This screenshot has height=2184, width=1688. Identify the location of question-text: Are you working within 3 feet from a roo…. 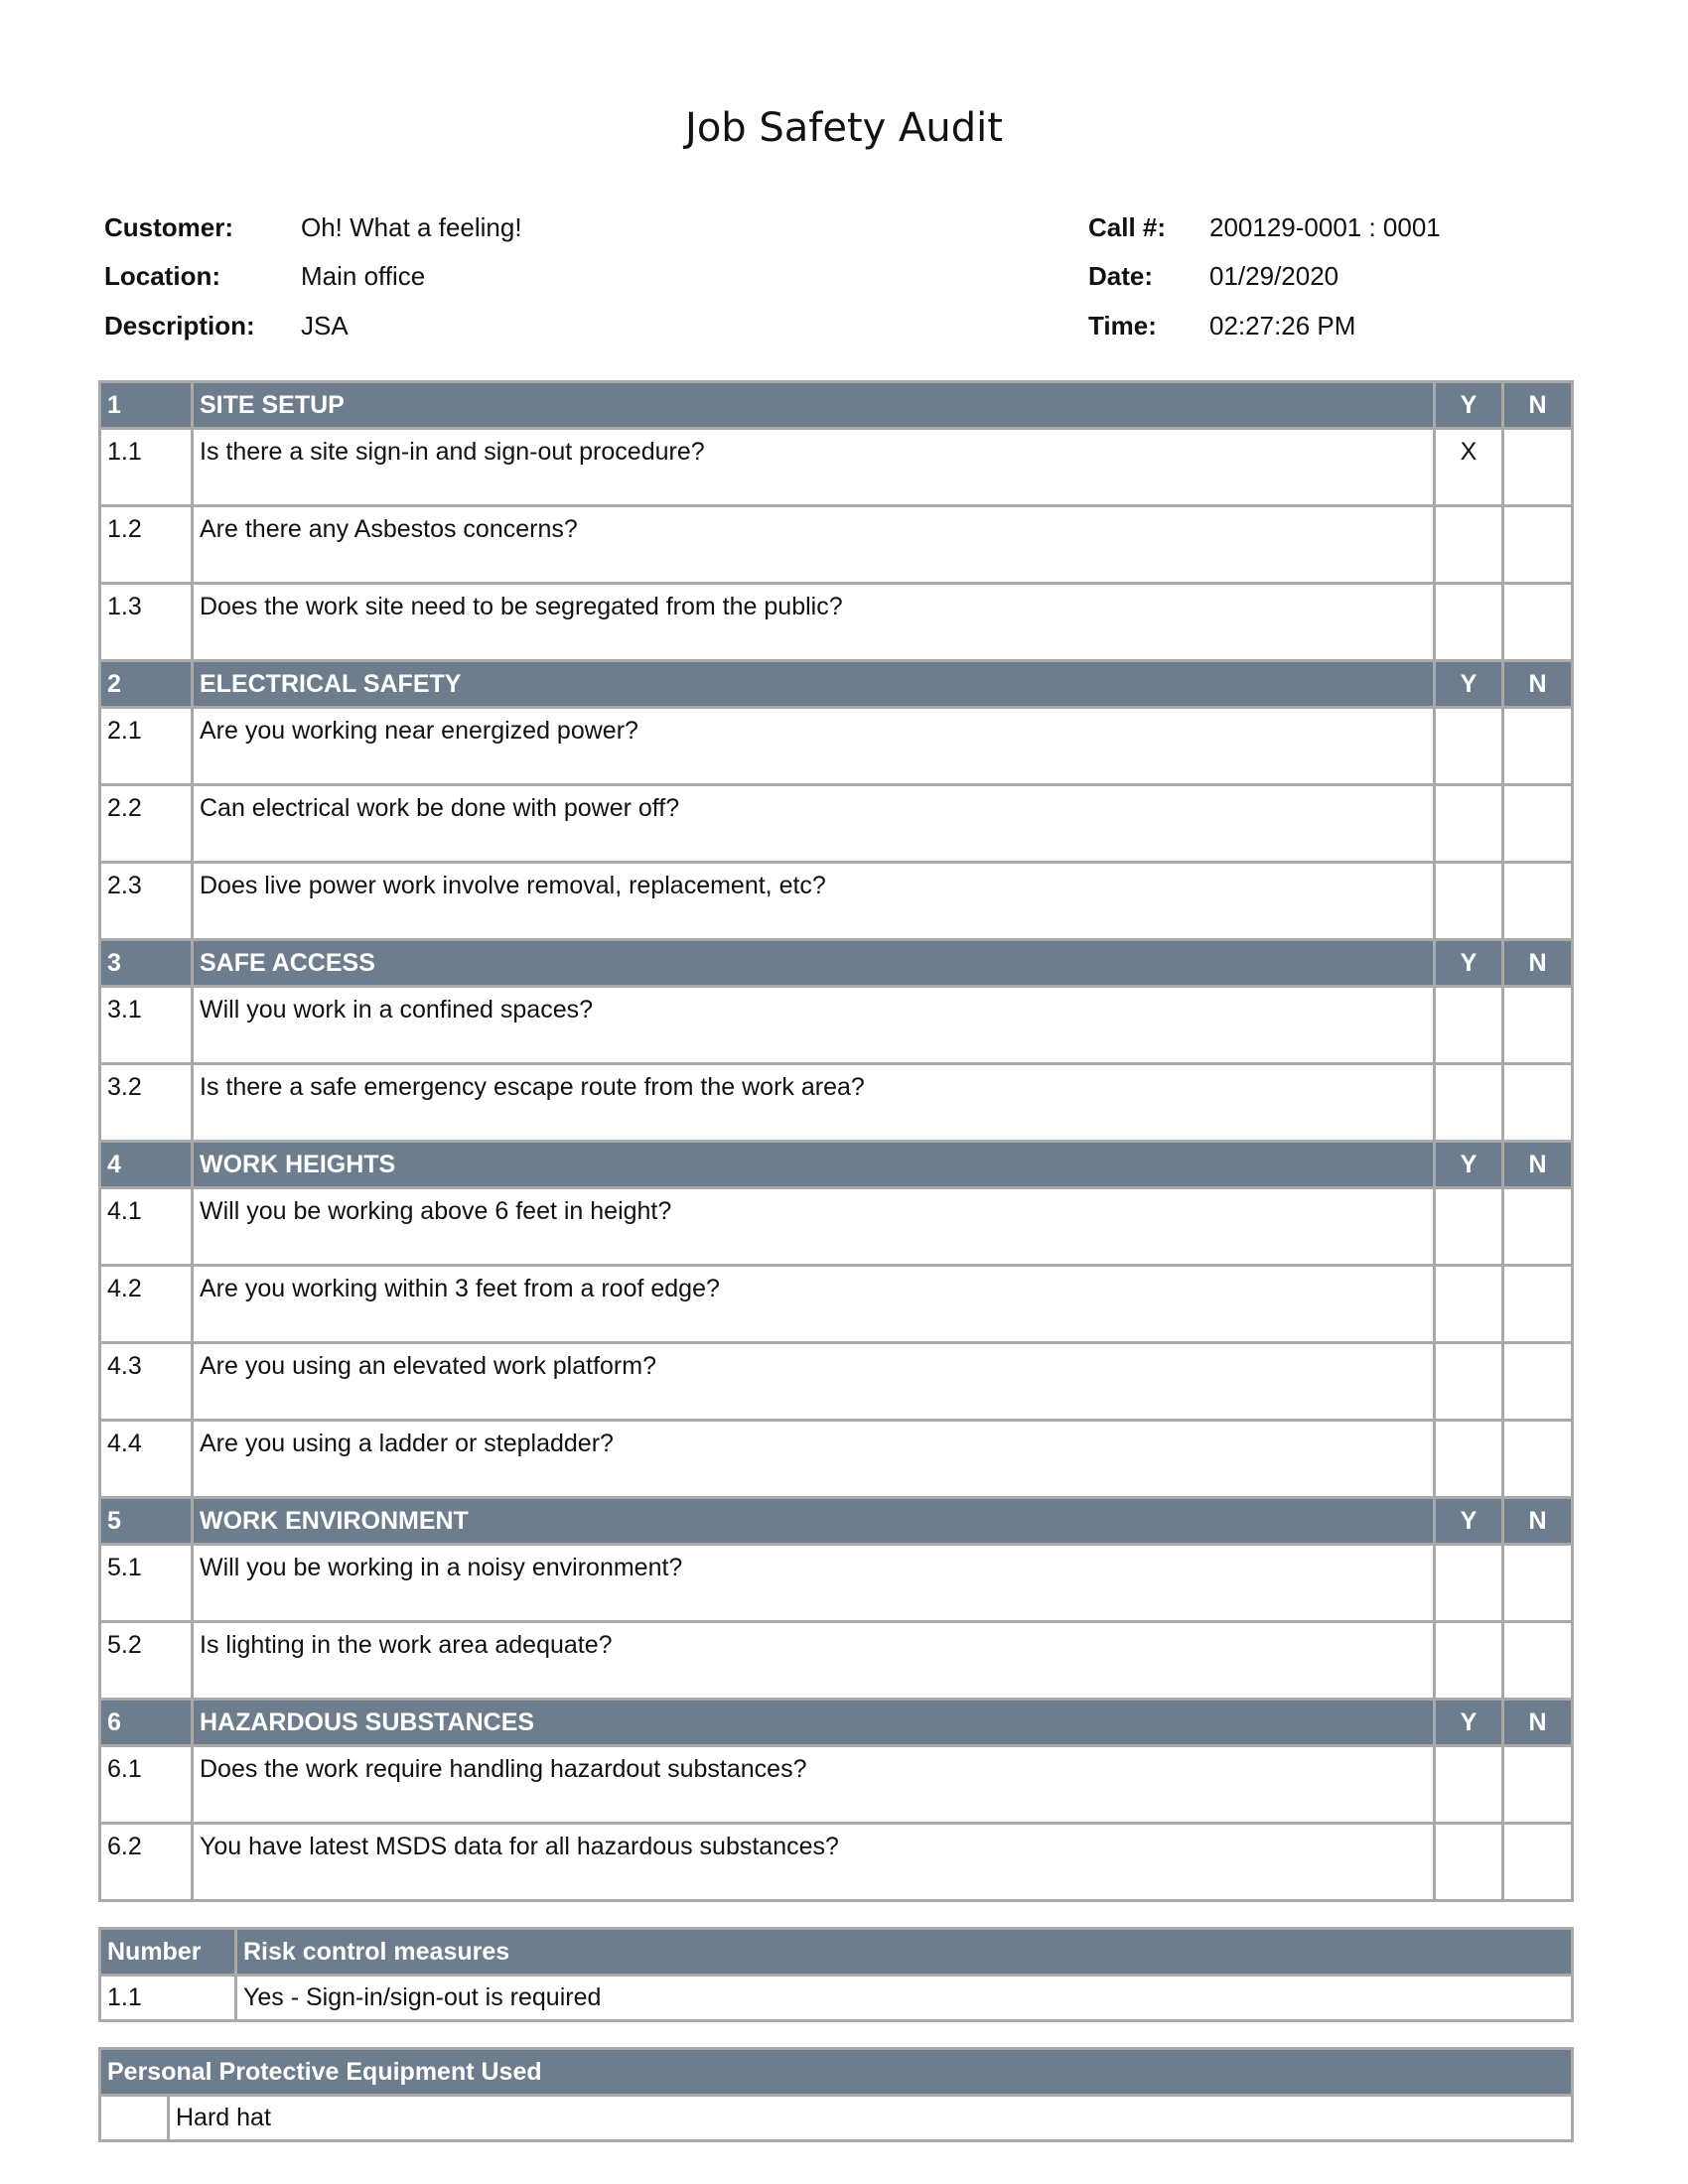
(813, 1304).